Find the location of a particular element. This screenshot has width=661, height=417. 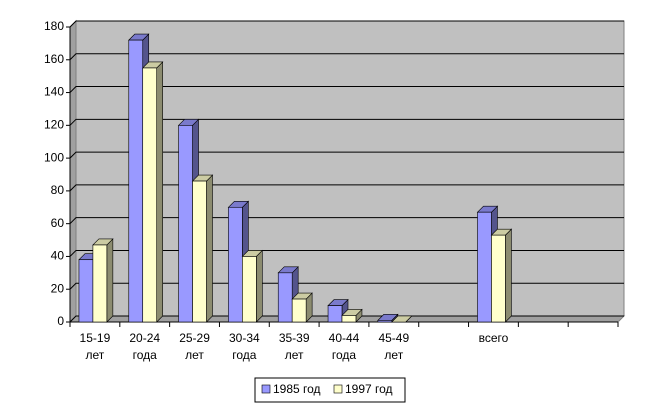

legend: 1985 год 1997 год is located at coordinates (330, 390).